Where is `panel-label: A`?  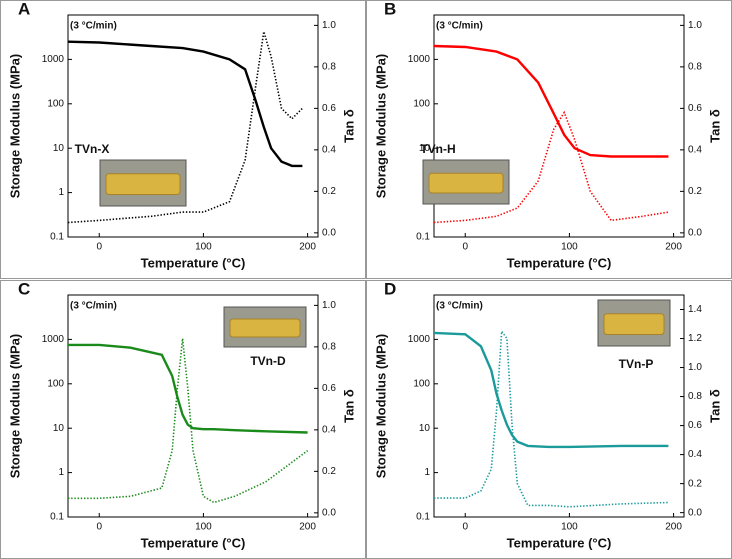
panel-label: A is located at coordinates (24, 9).